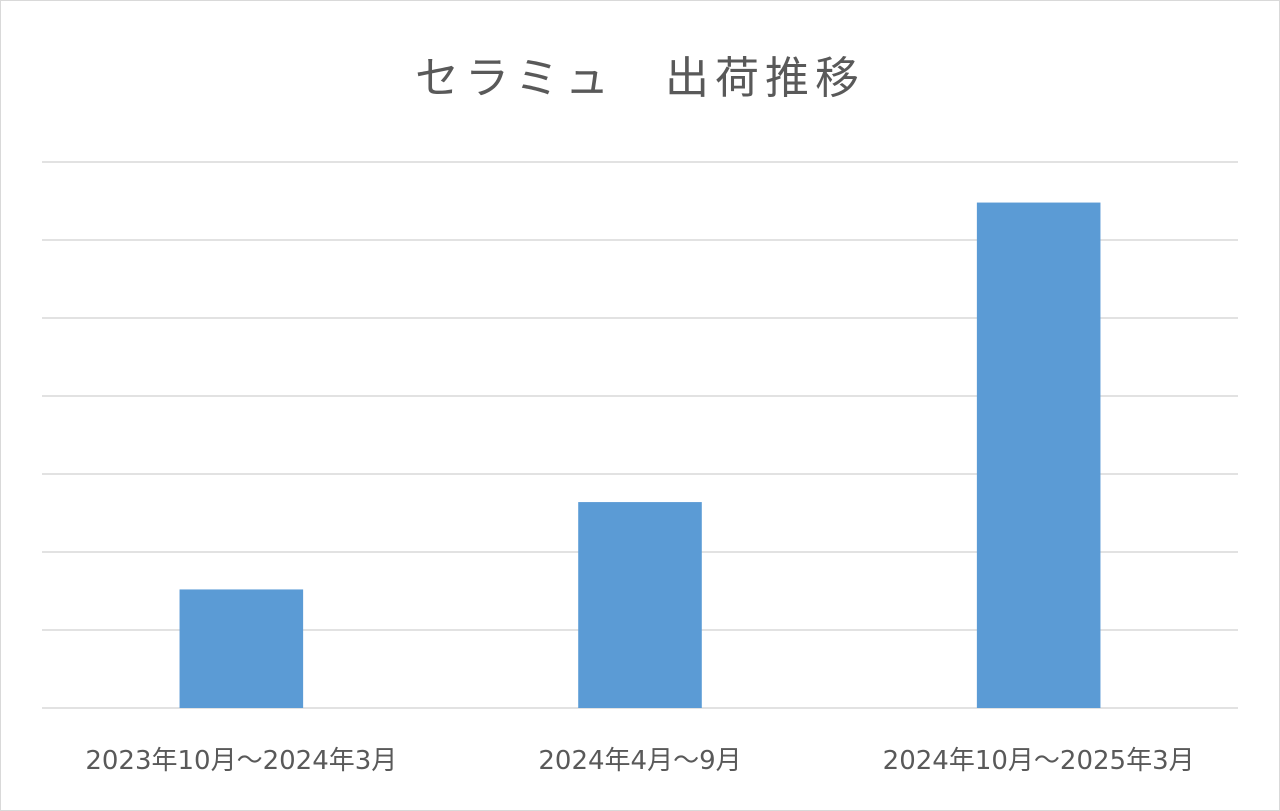 This screenshot has width=1280, height=811. What do you see at coordinates (640, 78) in the screenshot?
I see `chart-title: セラミュ 出荷推移` at bounding box center [640, 78].